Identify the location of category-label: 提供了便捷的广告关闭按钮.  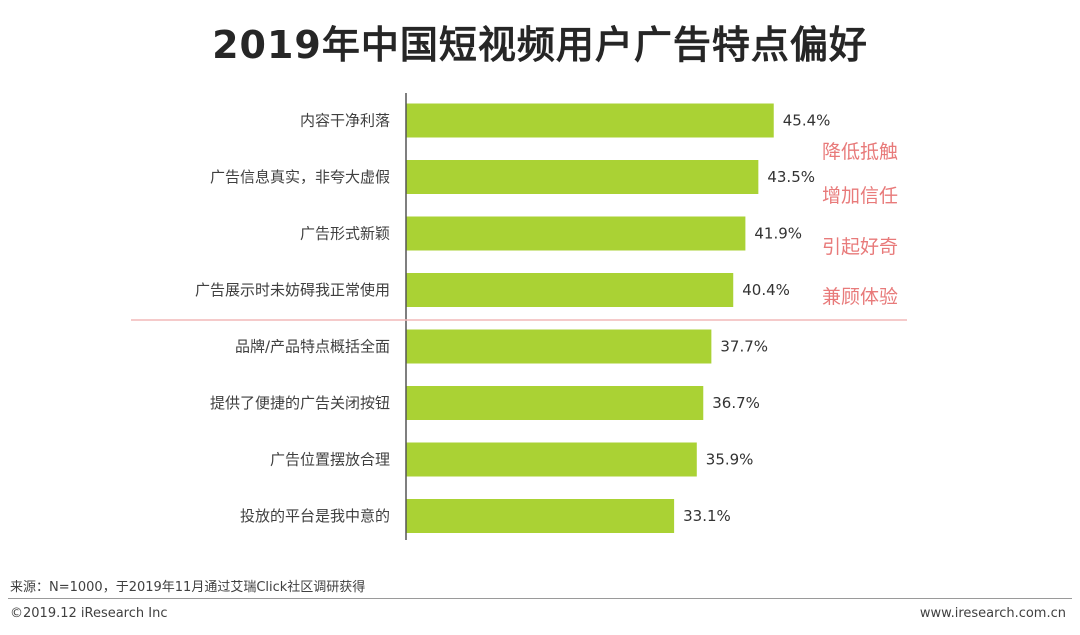
(300, 403).